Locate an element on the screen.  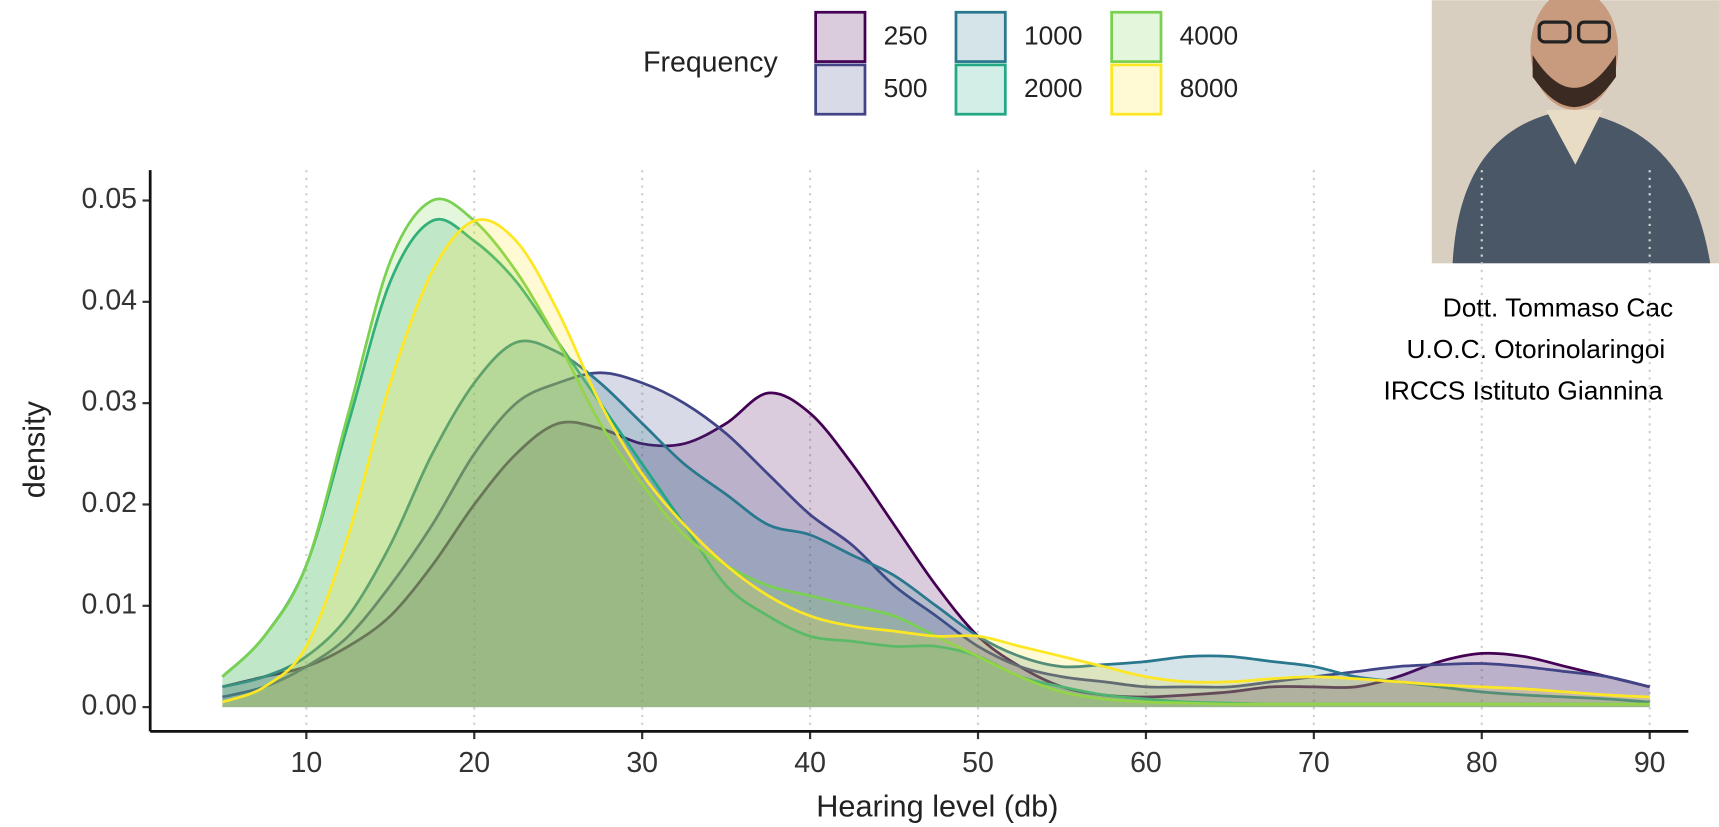
legend-label: 8000 is located at coordinates (1209, 88).